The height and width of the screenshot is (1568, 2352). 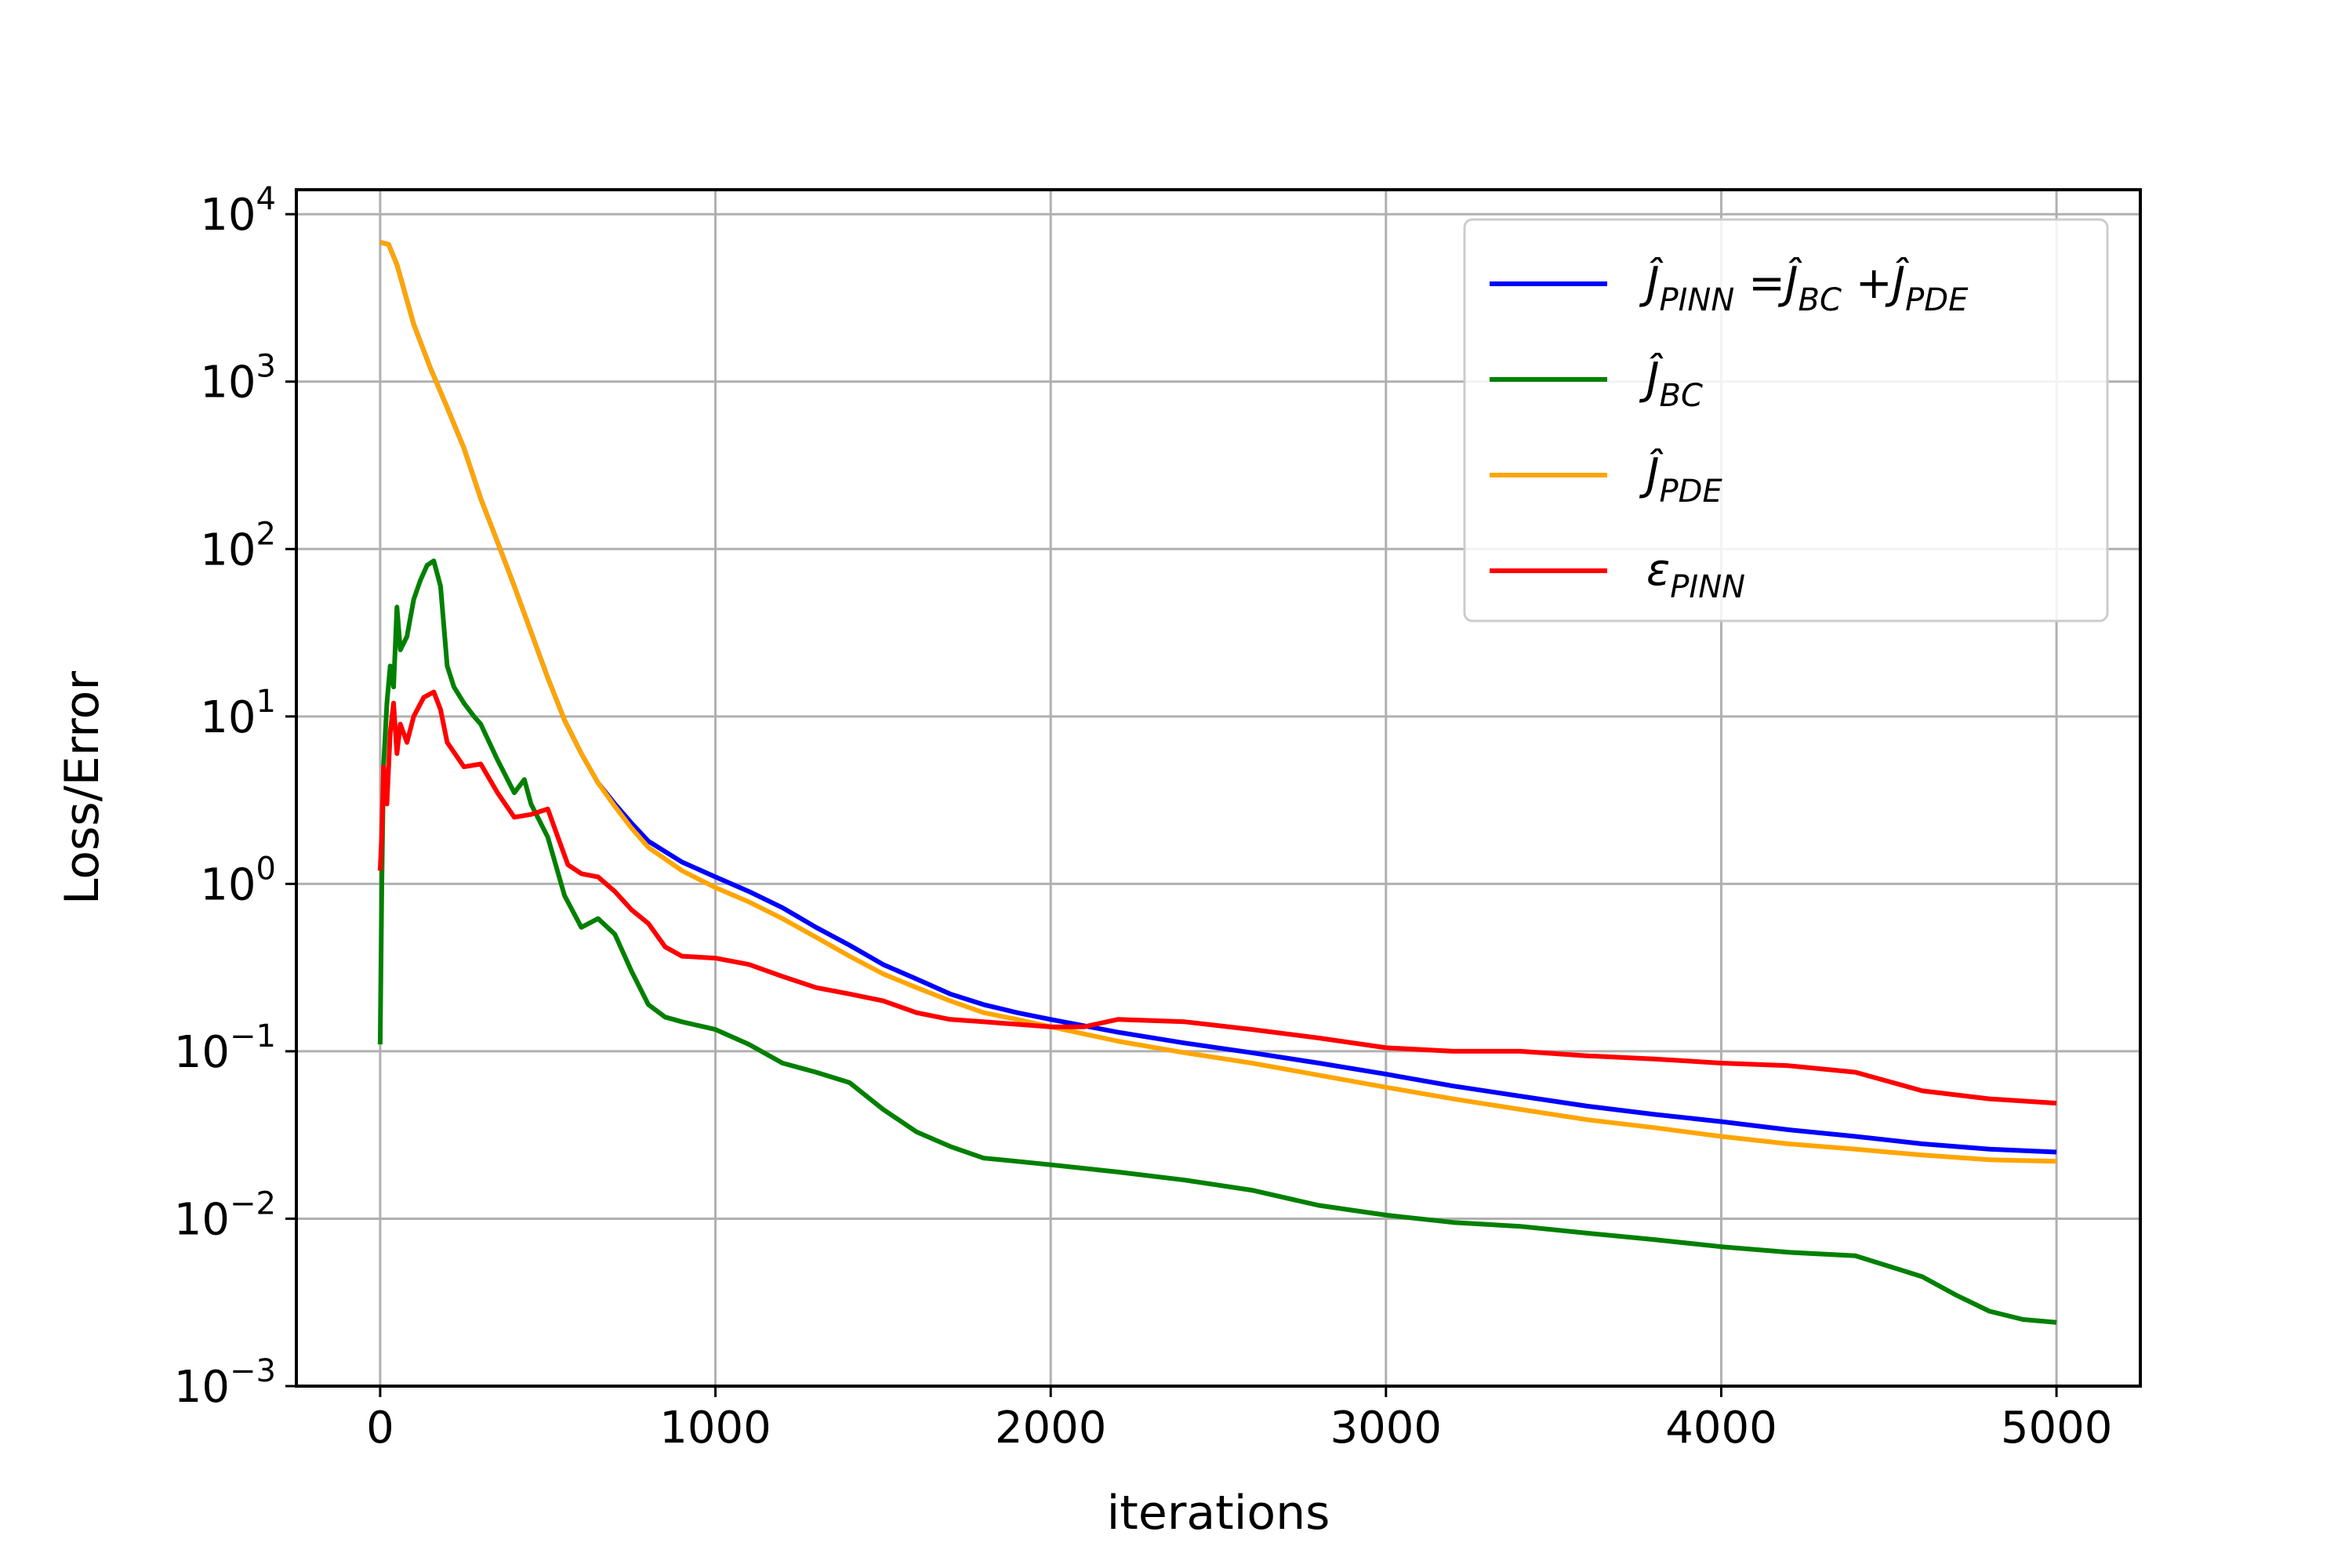 What do you see at coordinates (225, 1215) in the screenshot?
I see `y-tick-label: 10⁻²` at bounding box center [225, 1215].